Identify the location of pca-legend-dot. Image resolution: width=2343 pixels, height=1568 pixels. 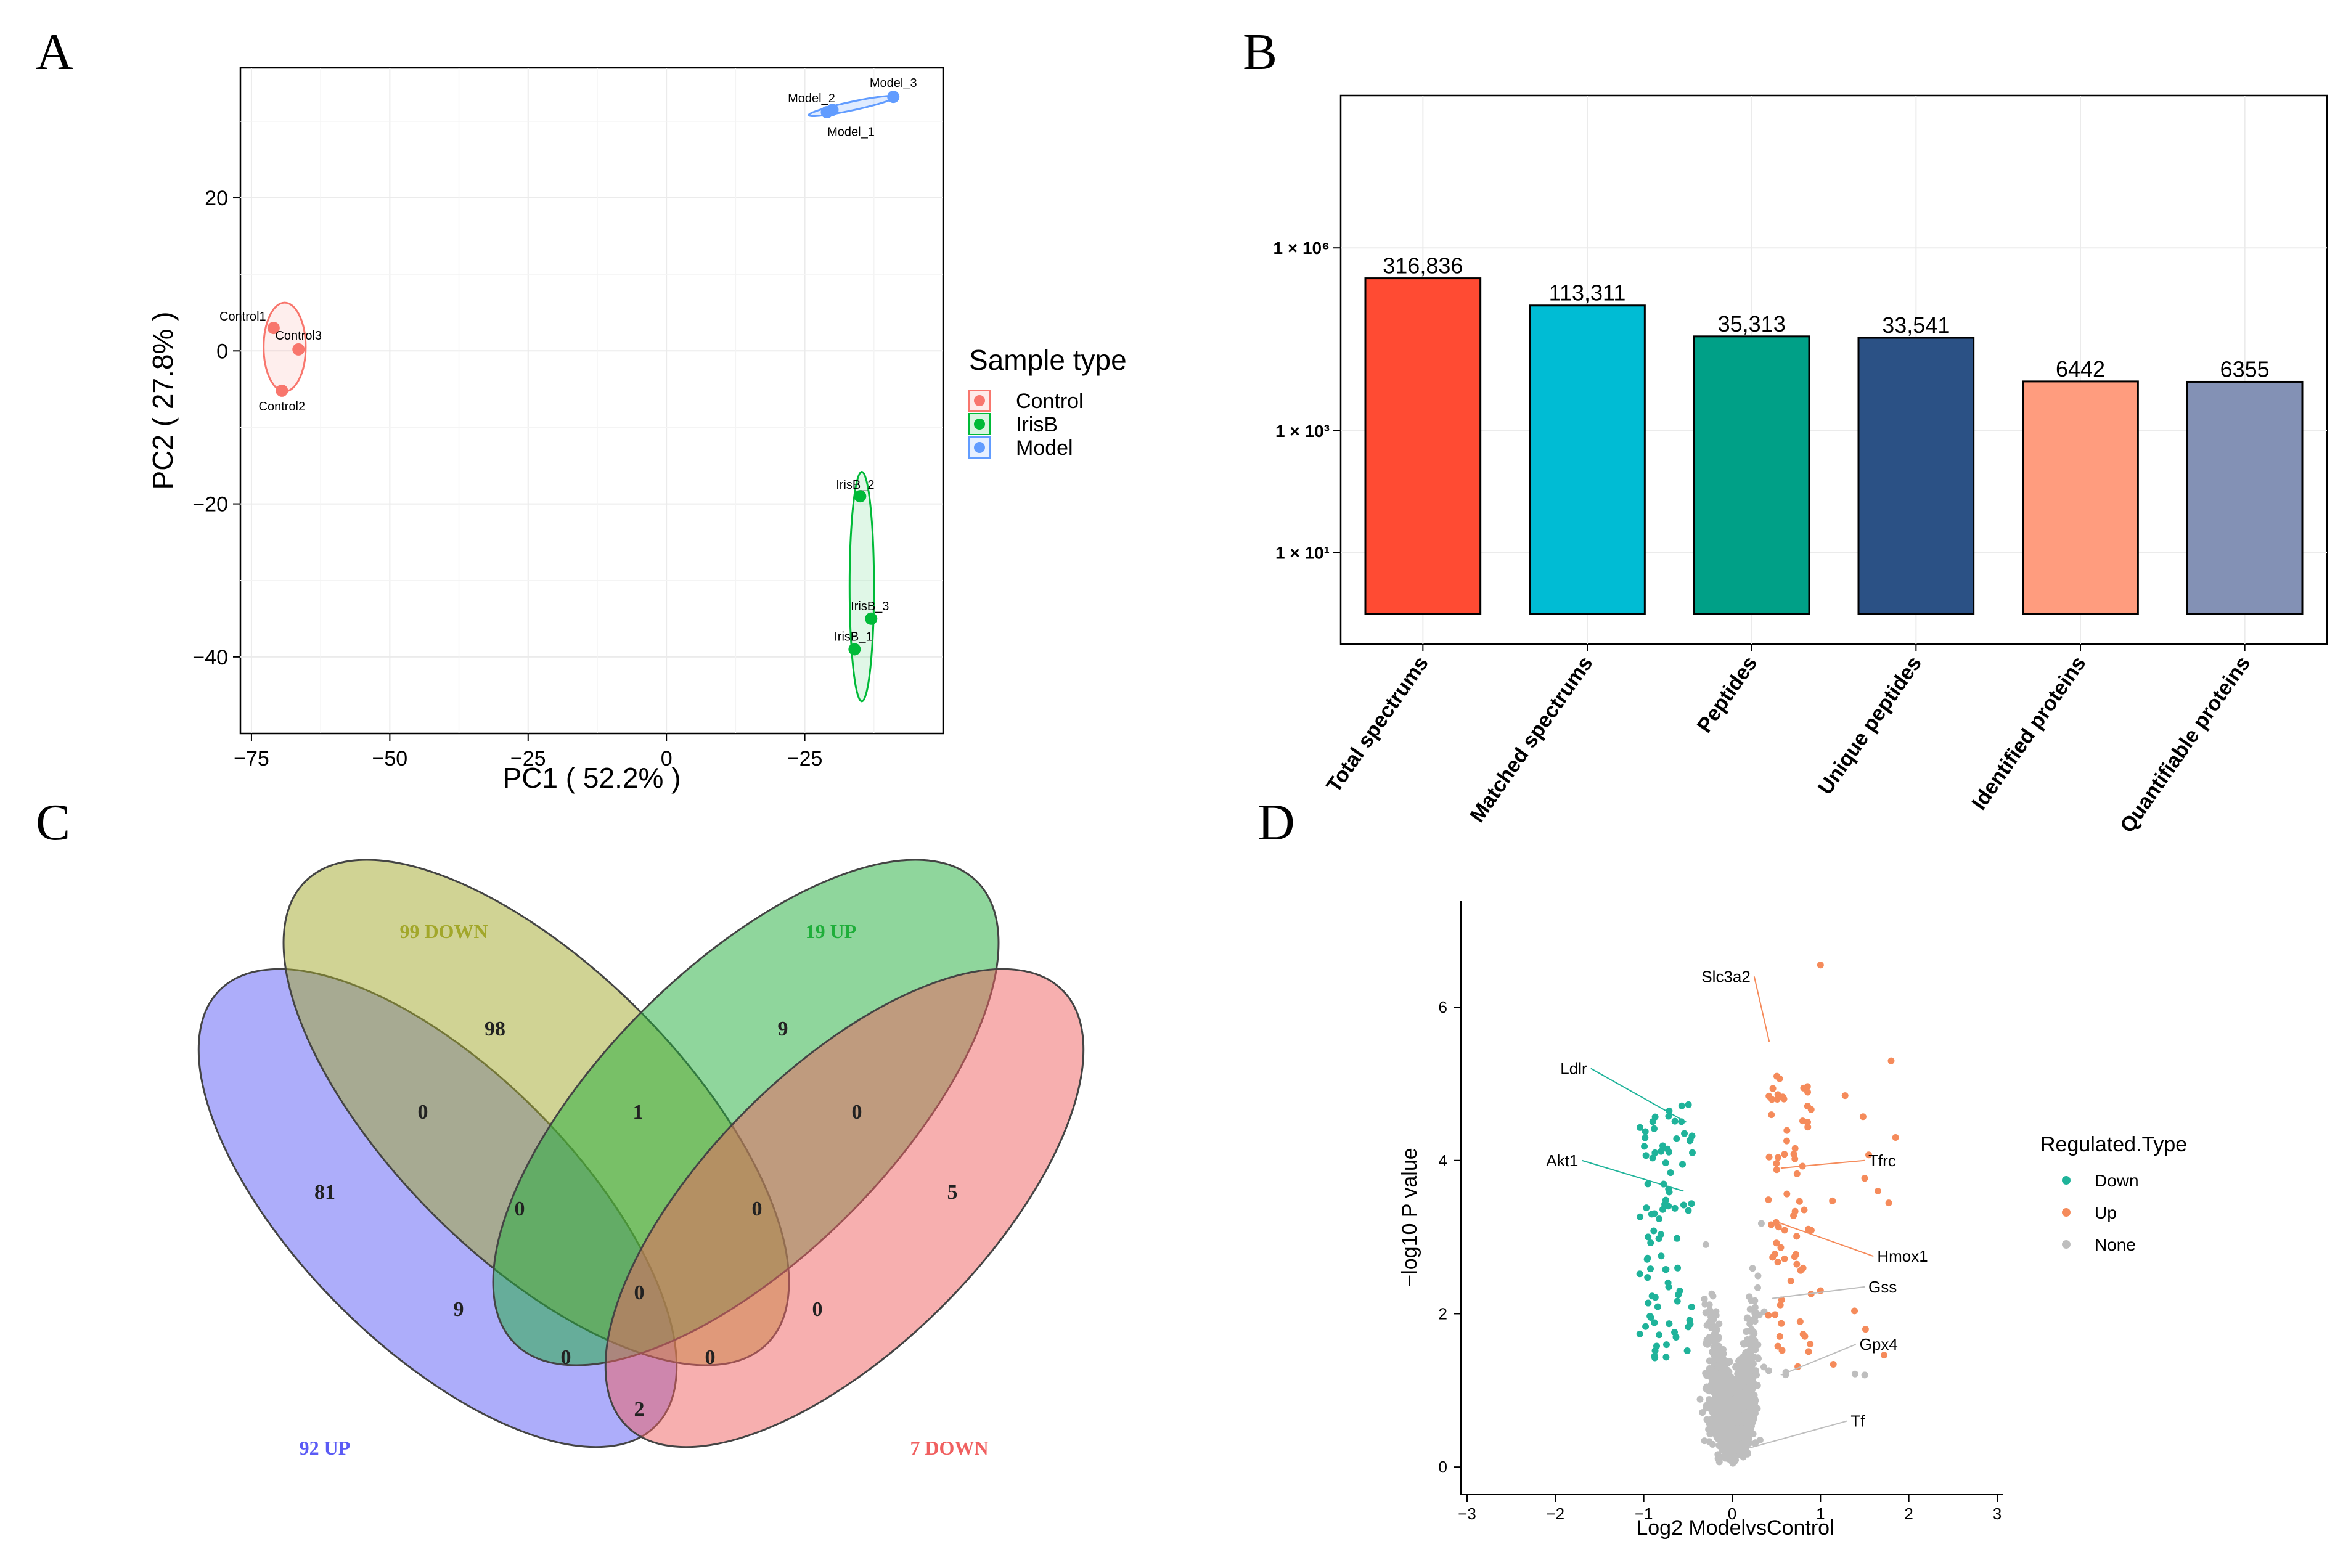
(979, 424).